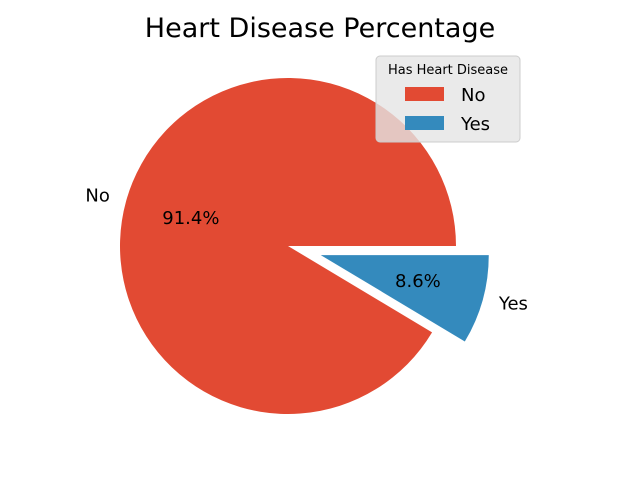  I want to click on legend: Has Heart Disease No Yes, so click(448, 99).